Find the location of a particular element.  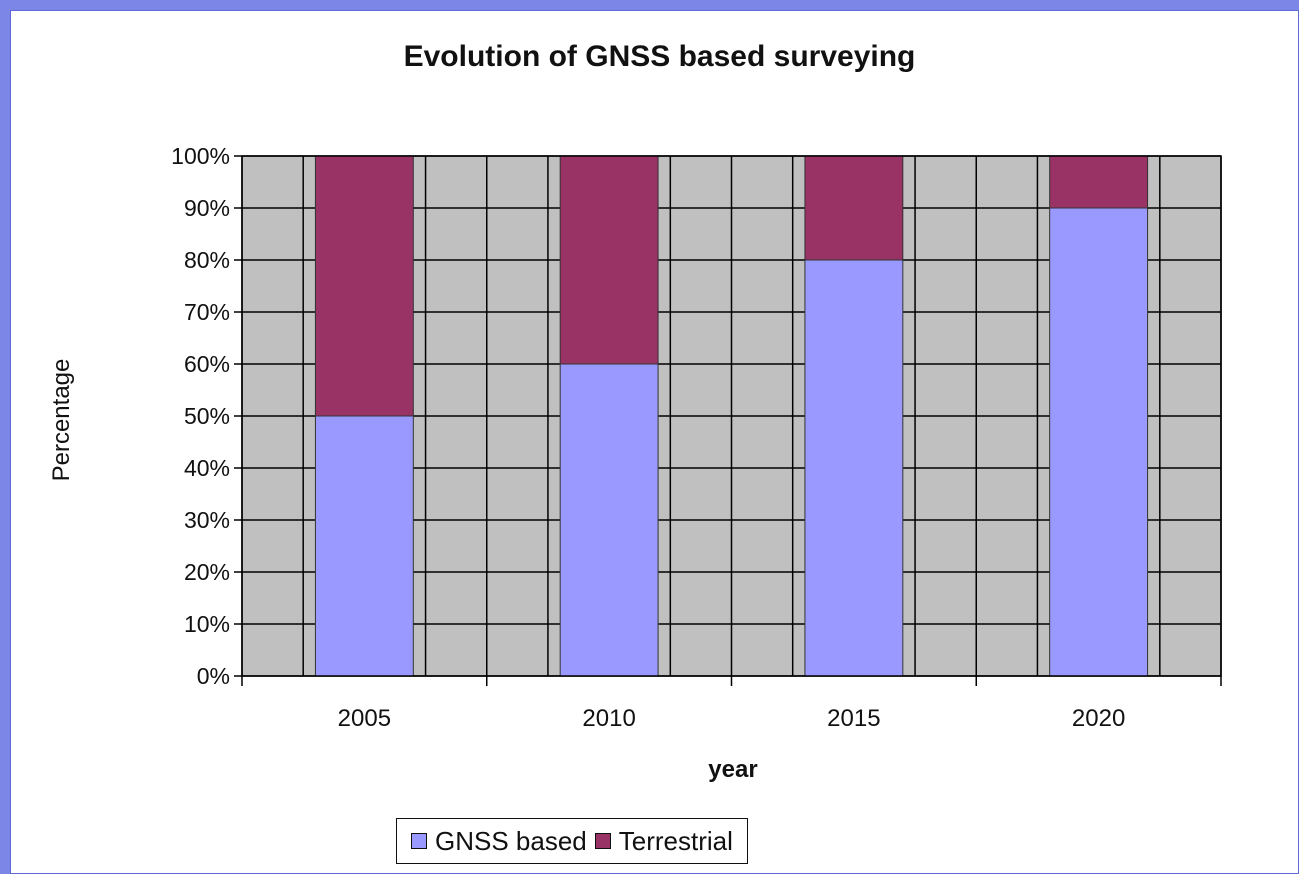

y-tick-label: 0% is located at coordinates (213, 676).